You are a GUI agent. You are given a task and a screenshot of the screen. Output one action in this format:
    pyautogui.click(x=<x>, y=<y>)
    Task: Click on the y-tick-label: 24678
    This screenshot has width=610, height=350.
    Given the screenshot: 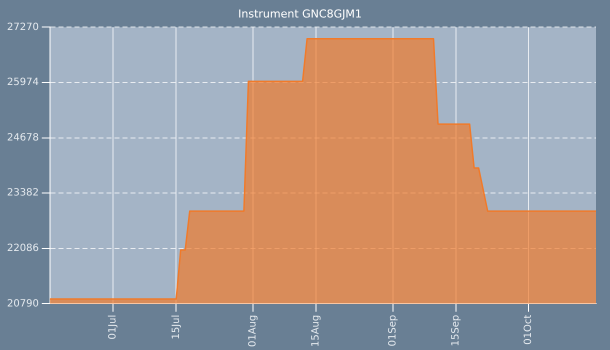 What is the action you would take?
    pyautogui.click(x=23, y=138)
    